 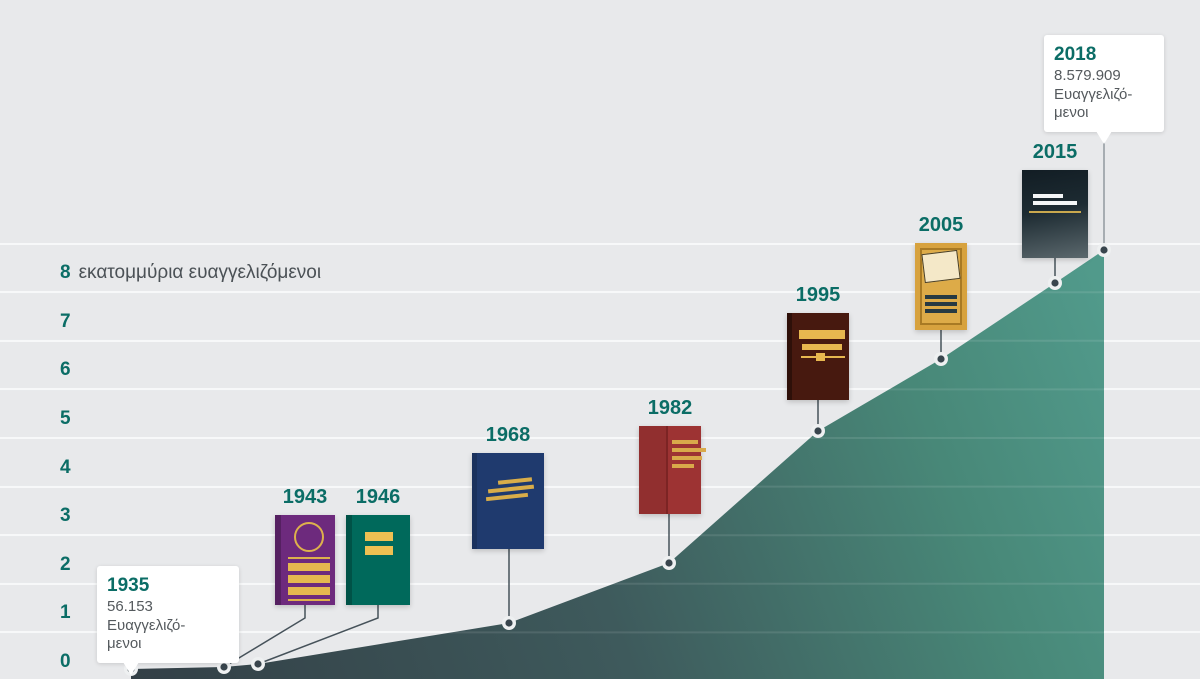 What do you see at coordinates (264, 636) in the screenshot?
I see `connector-line-1943` at bounding box center [264, 636].